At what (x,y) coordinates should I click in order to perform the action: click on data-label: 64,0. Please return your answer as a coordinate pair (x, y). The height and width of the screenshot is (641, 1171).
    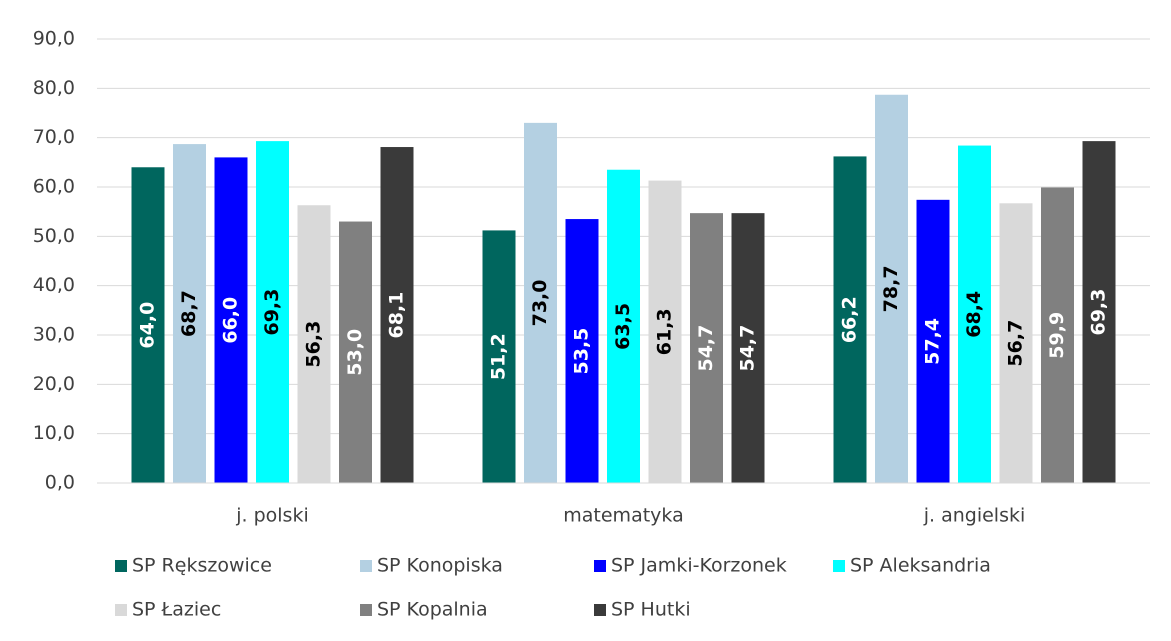
    Looking at the image, I should click on (148, 325).